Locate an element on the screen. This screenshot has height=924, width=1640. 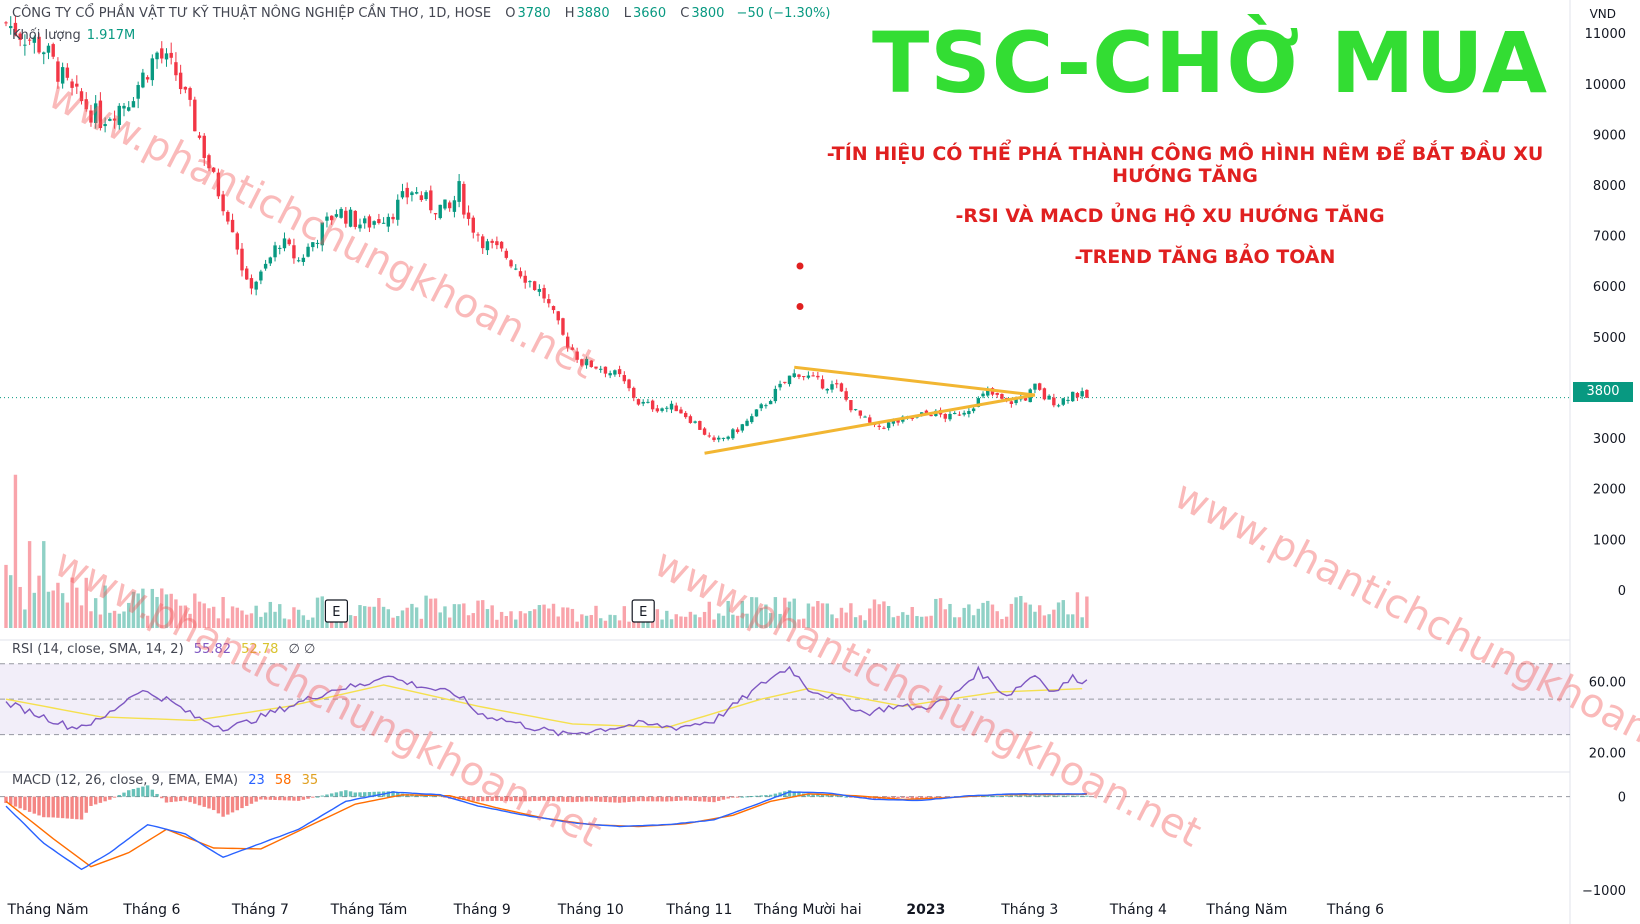
price-tick-label: 3000 is located at coordinates (1609, 439).